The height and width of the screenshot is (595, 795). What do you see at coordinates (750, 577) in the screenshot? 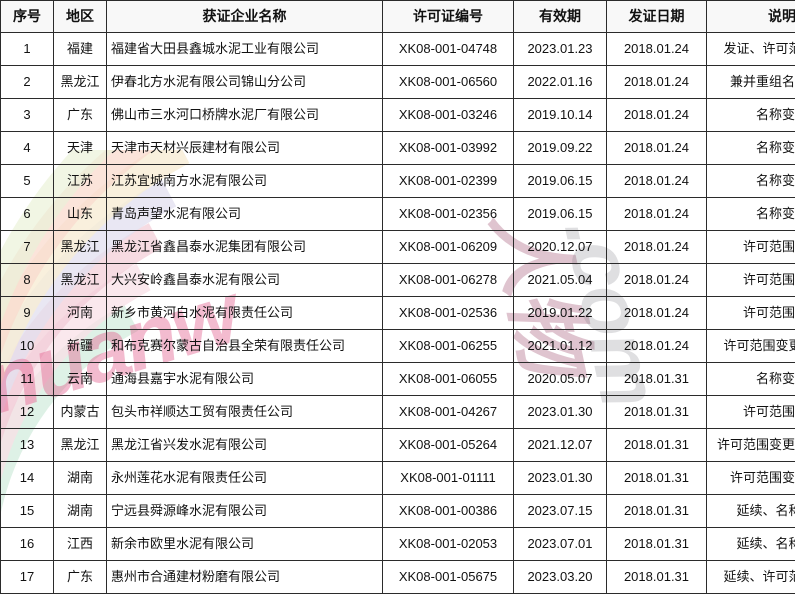
I see `cell-note: 延续、许可范围变更` at bounding box center [750, 577].